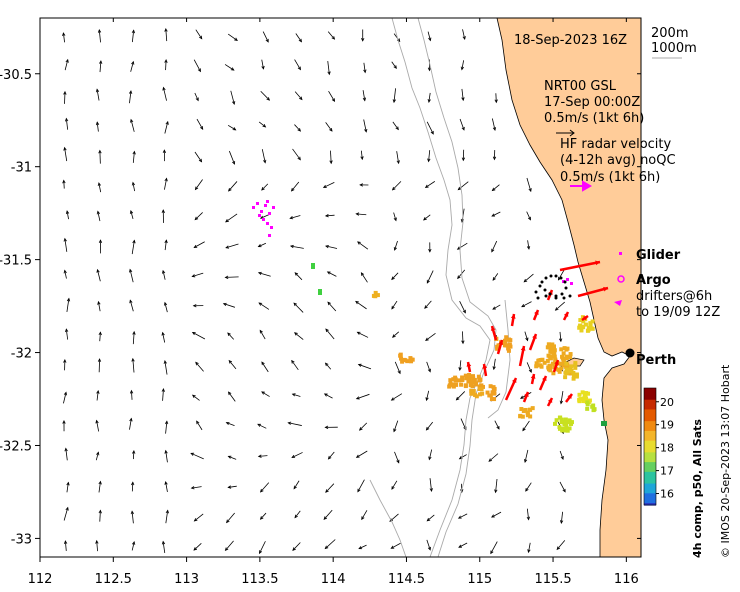  What do you see at coordinates (618, 303) in the screenshot?
I see `drifter-legend-marker` at bounding box center [618, 303].